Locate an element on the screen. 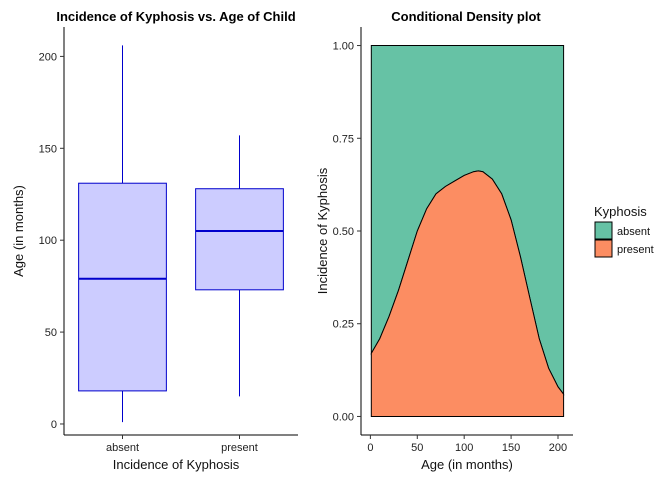 Image resolution: width=672 pixels, height=480 pixels. density-x-tick-label: 50 is located at coordinates (417, 448).